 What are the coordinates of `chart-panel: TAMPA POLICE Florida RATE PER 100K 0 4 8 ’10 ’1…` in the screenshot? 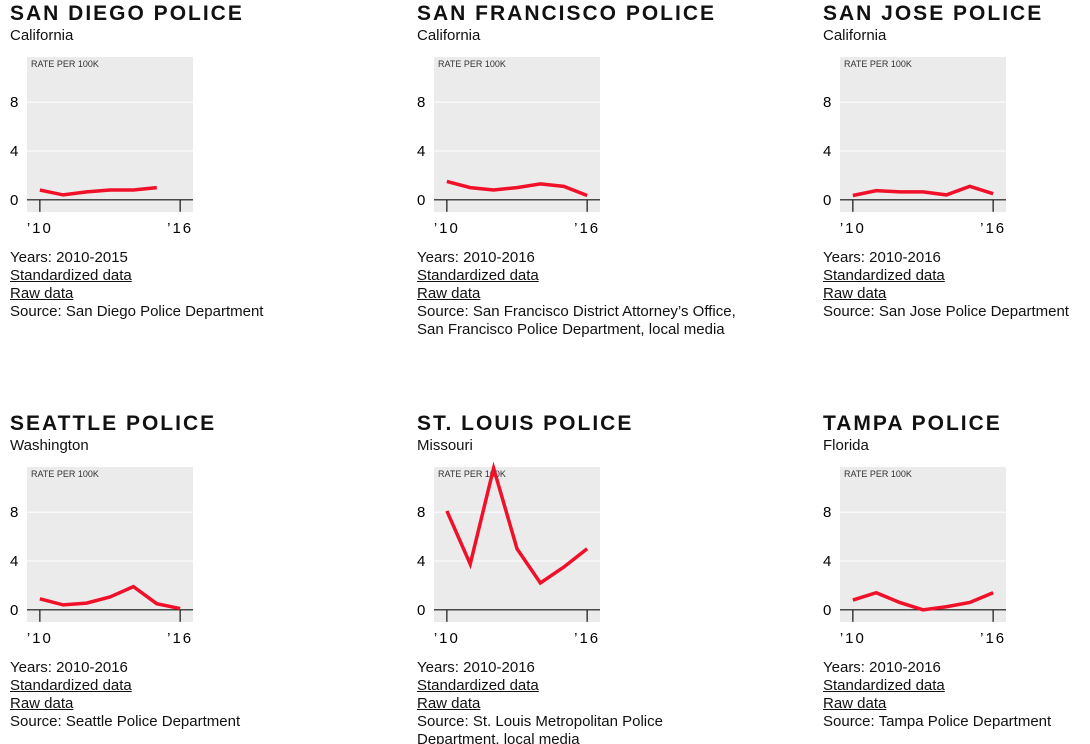 It's located at (956, 577).